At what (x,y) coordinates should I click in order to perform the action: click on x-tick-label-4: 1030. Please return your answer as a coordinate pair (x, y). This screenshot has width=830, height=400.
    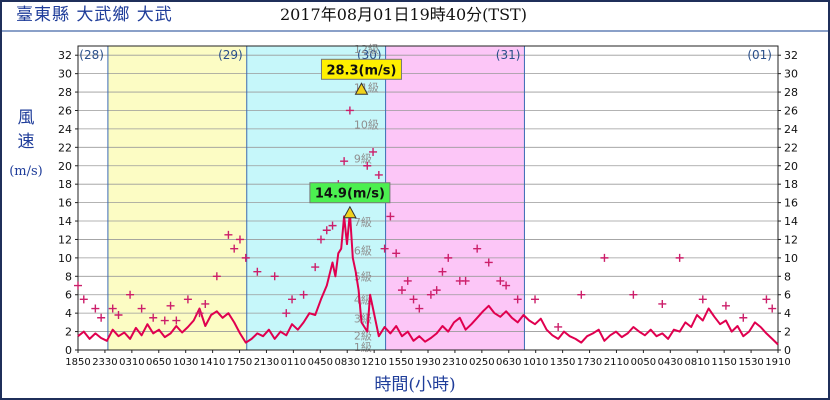
    Looking at the image, I should click on (185, 362).